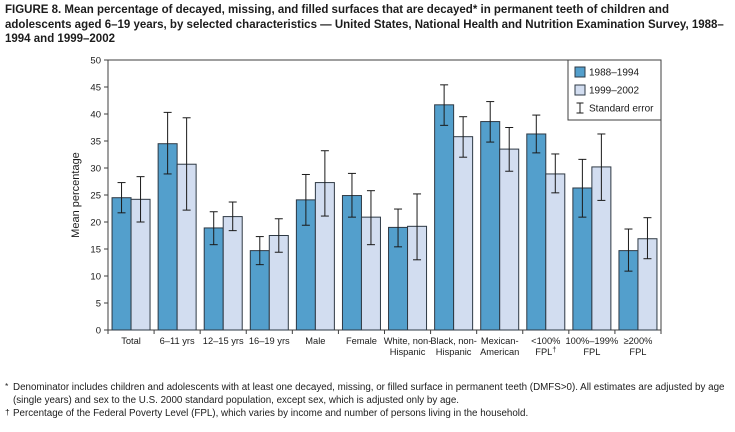 Image resolution: width=735 pixels, height=432 pixels. I want to click on x-tick-label: White, non-Hispanic, so click(408, 346).